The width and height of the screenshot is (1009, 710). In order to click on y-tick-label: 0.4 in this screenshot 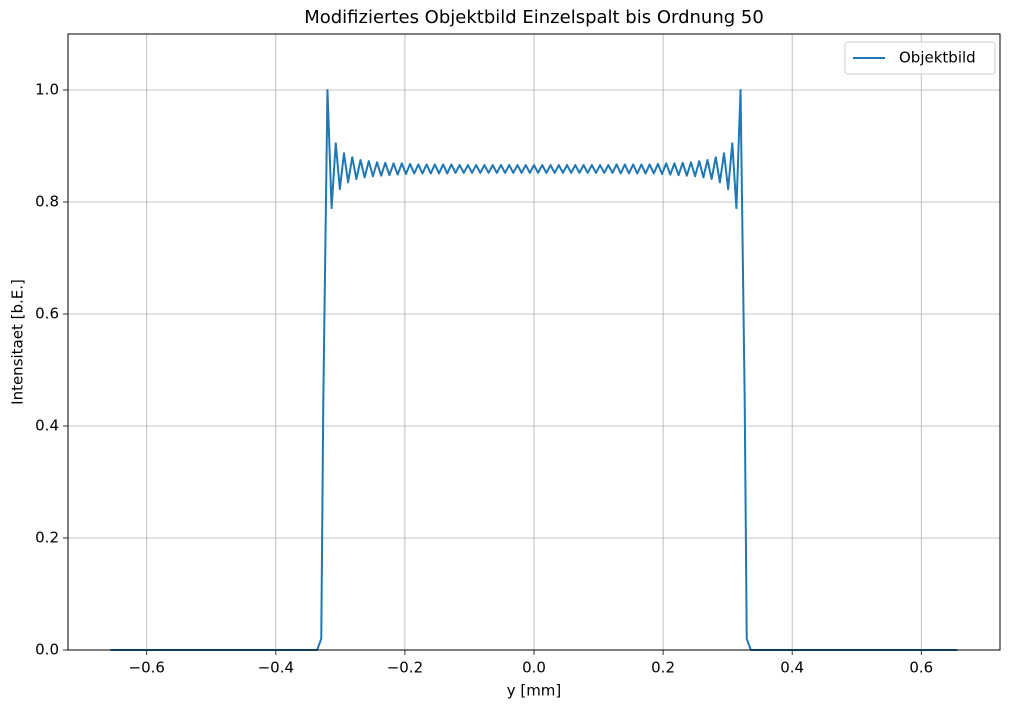, I will do `click(47, 426)`.